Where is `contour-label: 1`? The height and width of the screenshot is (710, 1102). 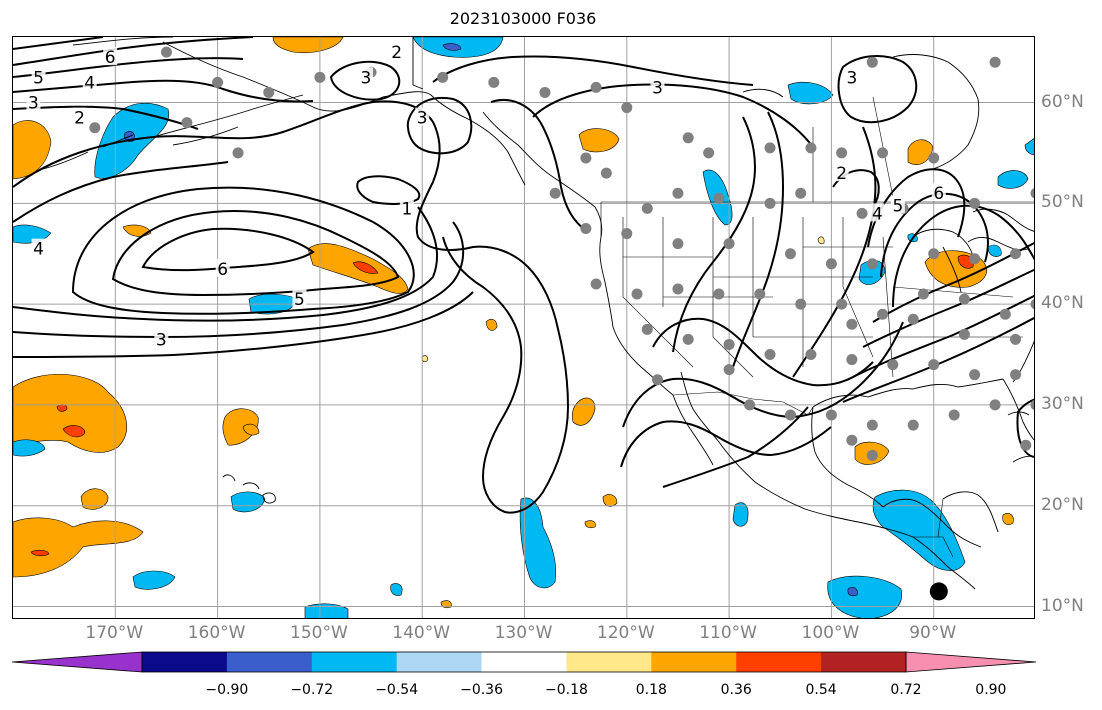 contour-label: 1 is located at coordinates (406, 209).